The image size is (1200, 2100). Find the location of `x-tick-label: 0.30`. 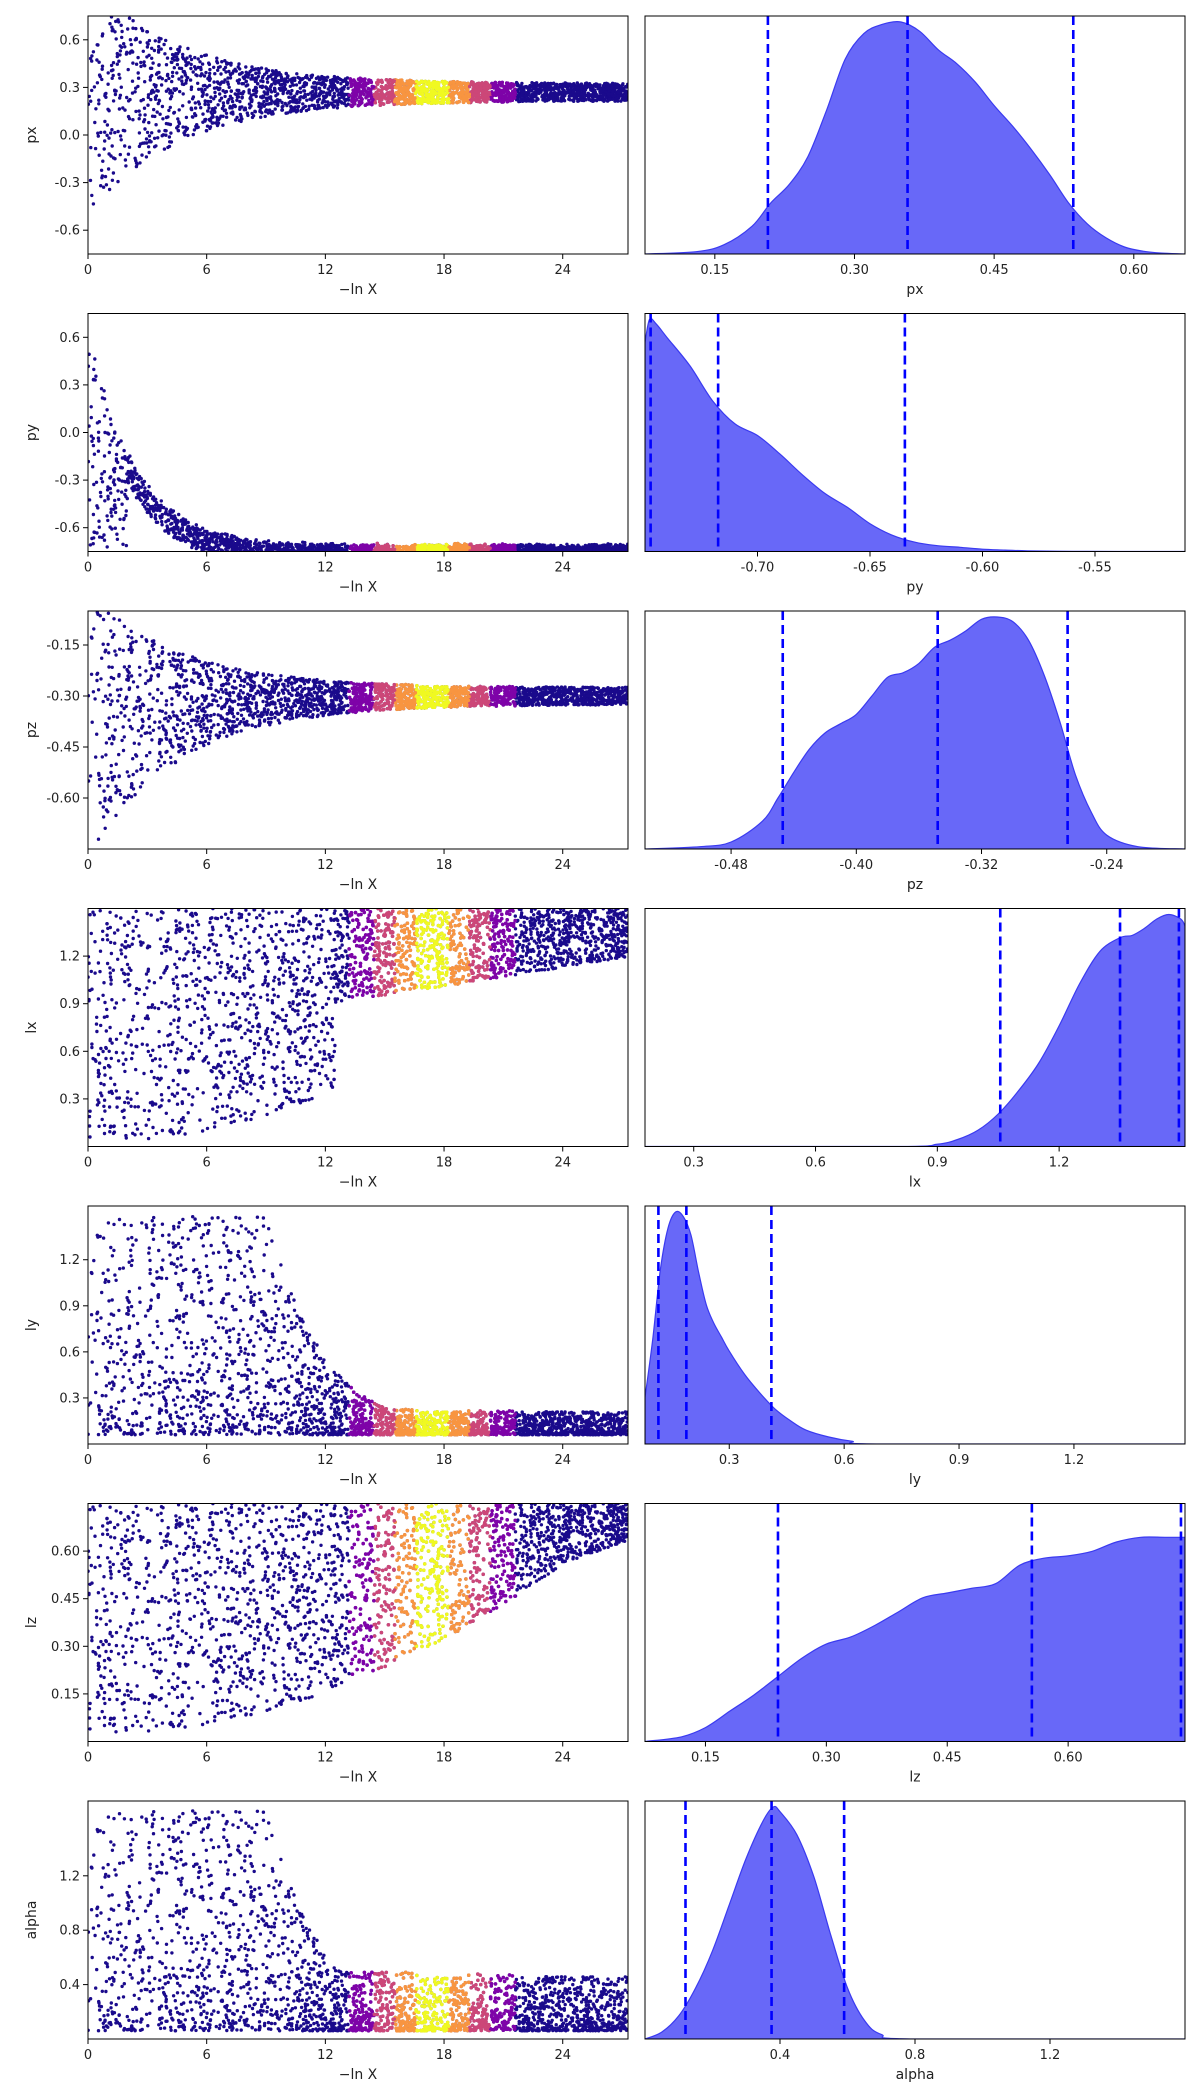

x-tick-label: 0.30 is located at coordinates (854, 270).